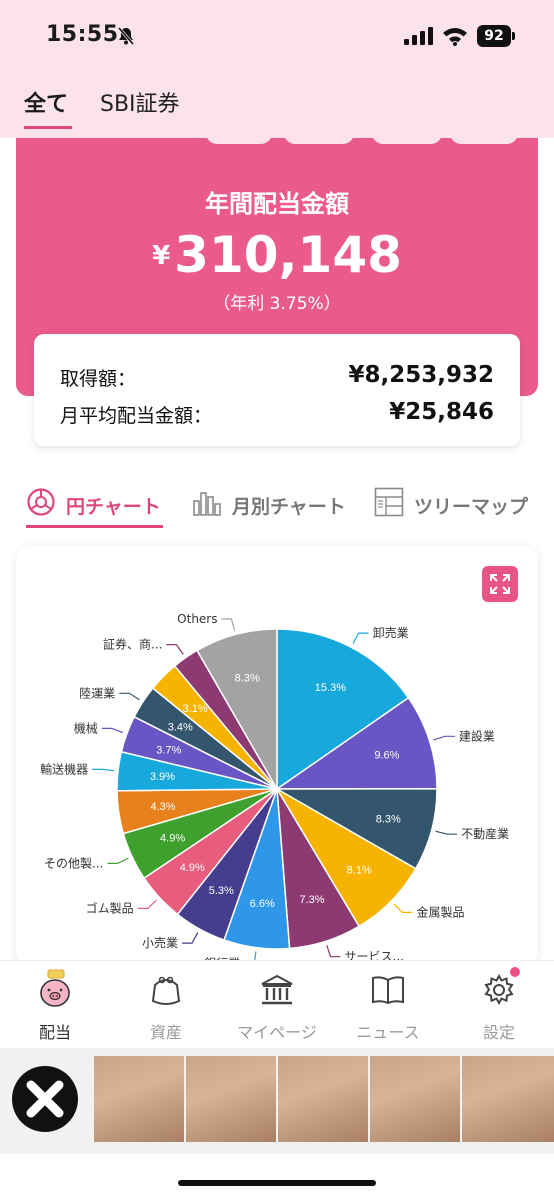 Image resolution: width=554 pixels, height=1199 pixels. I want to click on tab-label: ニュース, so click(388, 1032).